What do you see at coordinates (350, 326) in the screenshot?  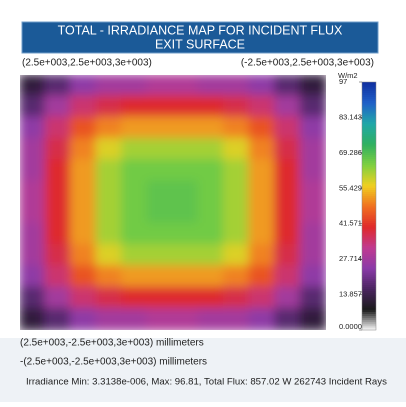 I see `colorbar-tick-label: 0.0000` at bounding box center [350, 326].